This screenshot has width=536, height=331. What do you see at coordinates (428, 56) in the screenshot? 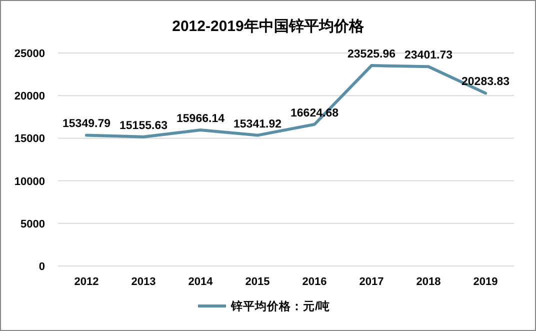
I see `data-label: 23401.73` at bounding box center [428, 56].